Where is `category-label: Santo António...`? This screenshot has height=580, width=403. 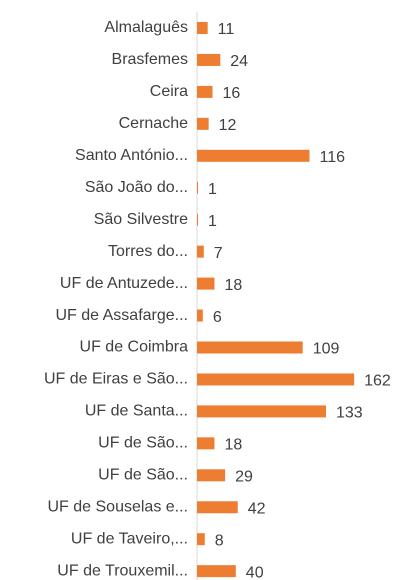 category-label: Santo António... is located at coordinates (131, 155).